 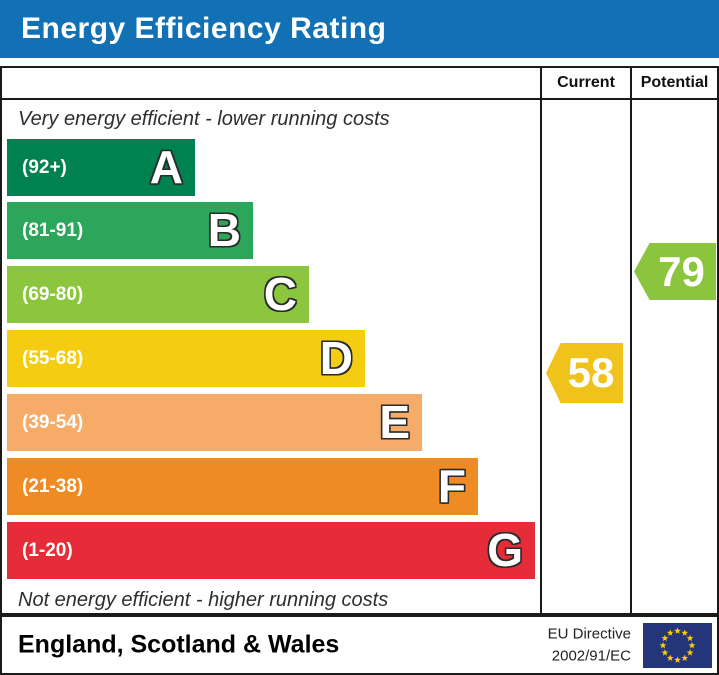 What do you see at coordinates (336, 357) in the screenshot?
I see `band-letter: D` at bounding box center [336, 357].